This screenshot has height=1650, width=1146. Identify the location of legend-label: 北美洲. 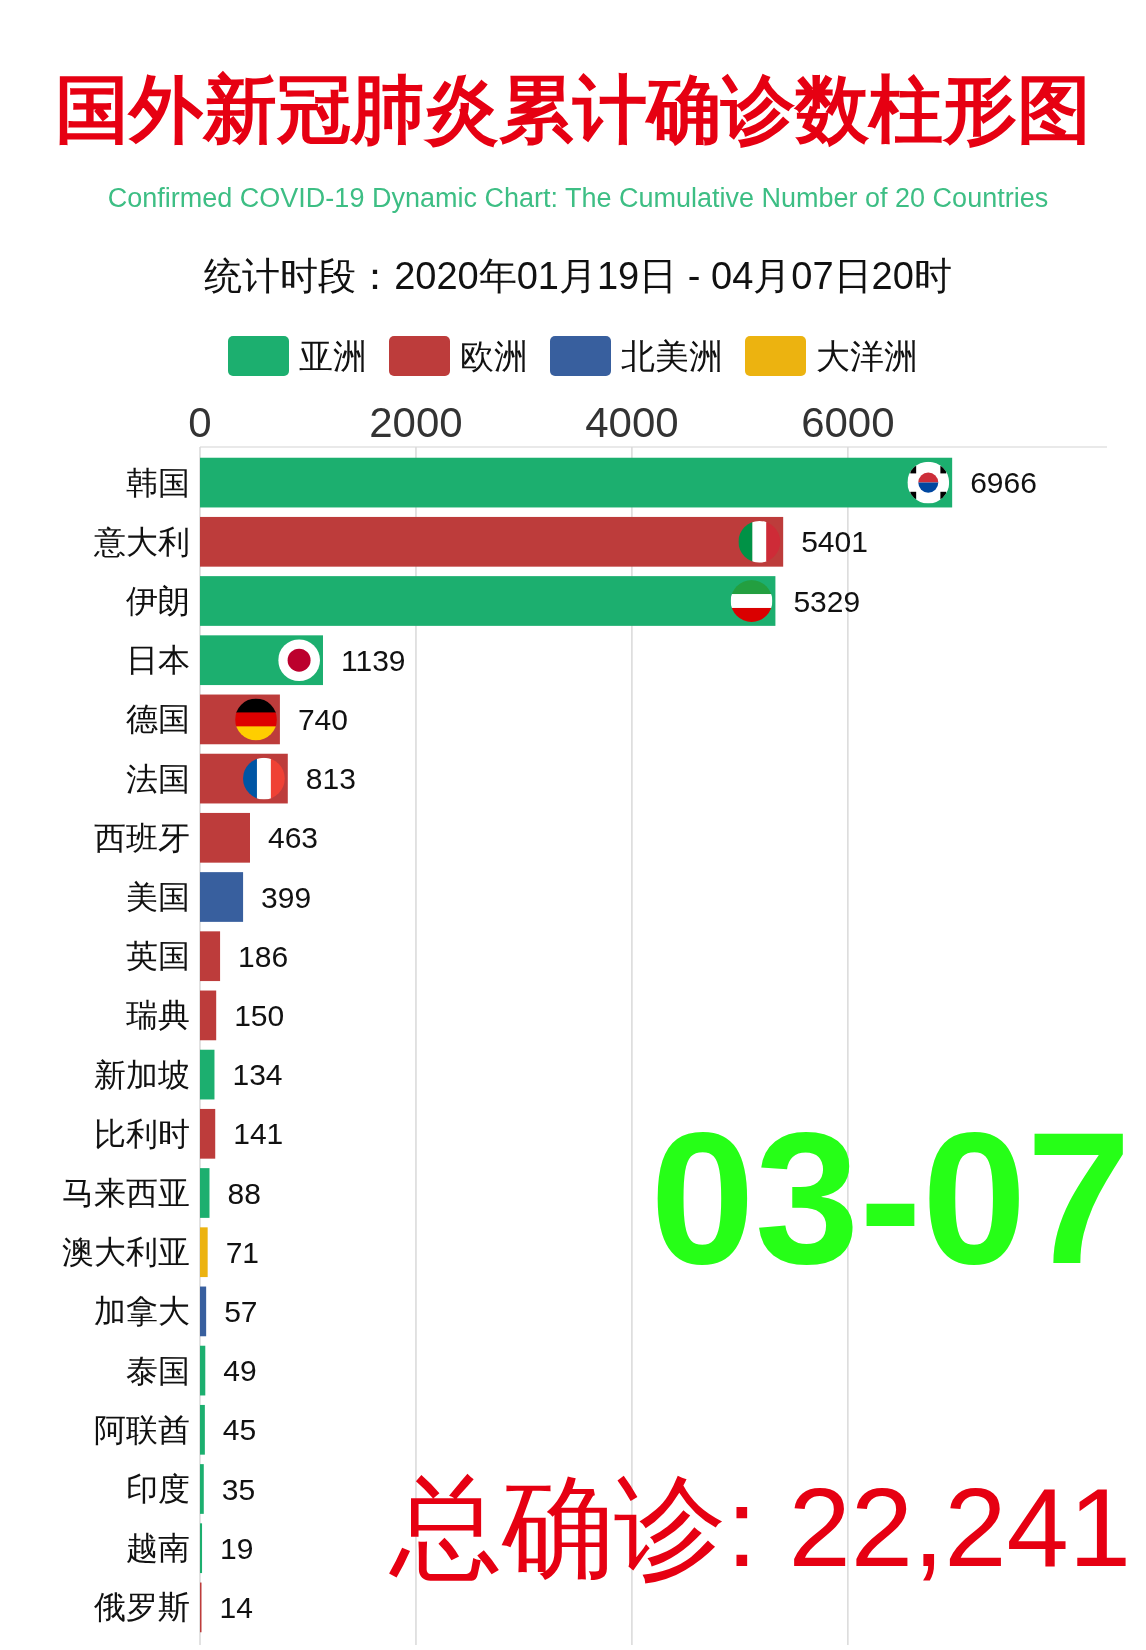
(672, 356).